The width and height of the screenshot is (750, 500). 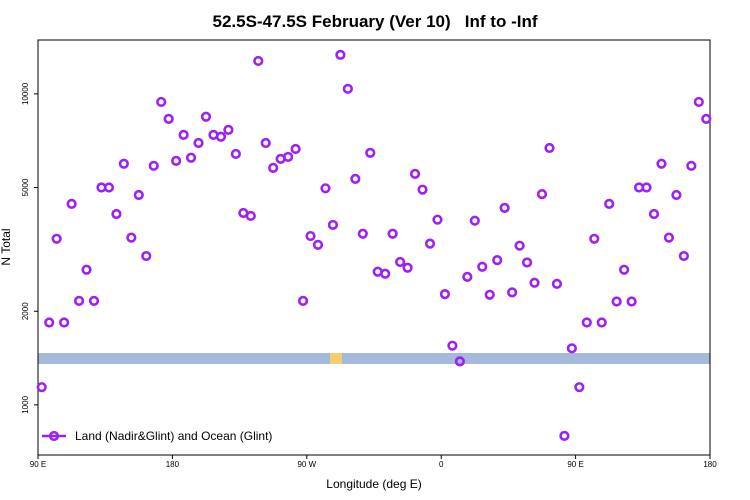 What do you see at coordinates (374, 358) in the screenshot?
I see `coverage-band` at bounding box center [374, 358].